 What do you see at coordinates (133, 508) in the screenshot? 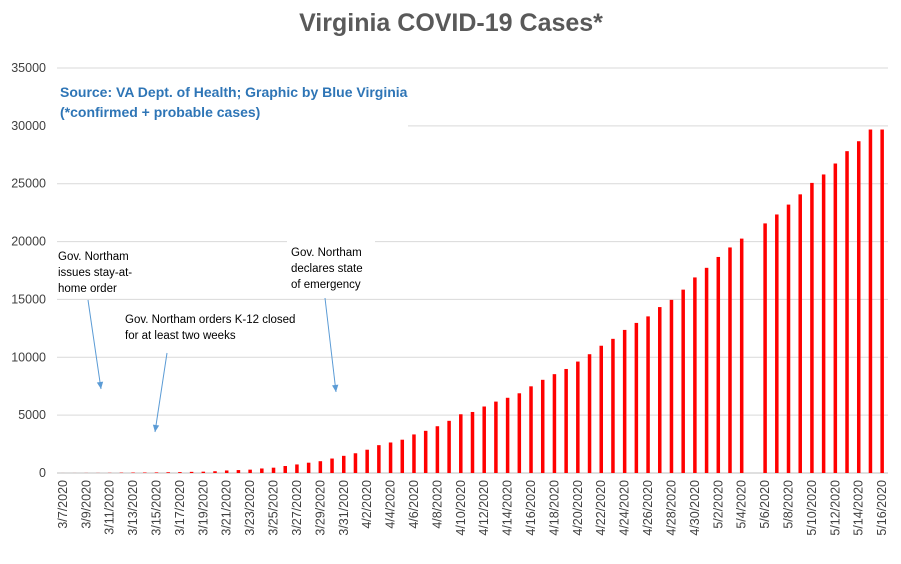
I see `x-tick-label: 3/13/2020` at bounding box center [133, 508].